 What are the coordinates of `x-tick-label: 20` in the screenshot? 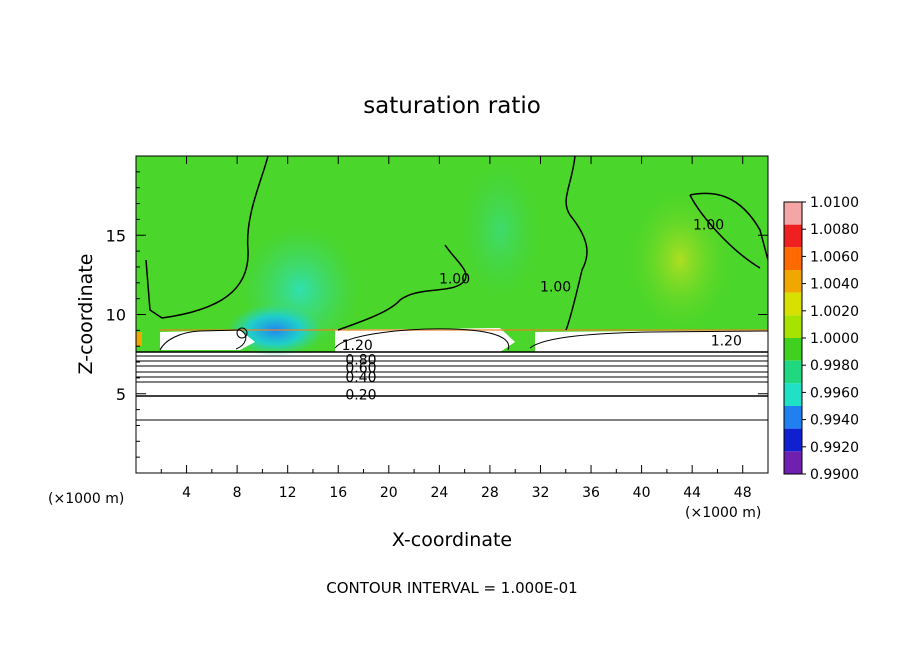 It's located at (389, 493).